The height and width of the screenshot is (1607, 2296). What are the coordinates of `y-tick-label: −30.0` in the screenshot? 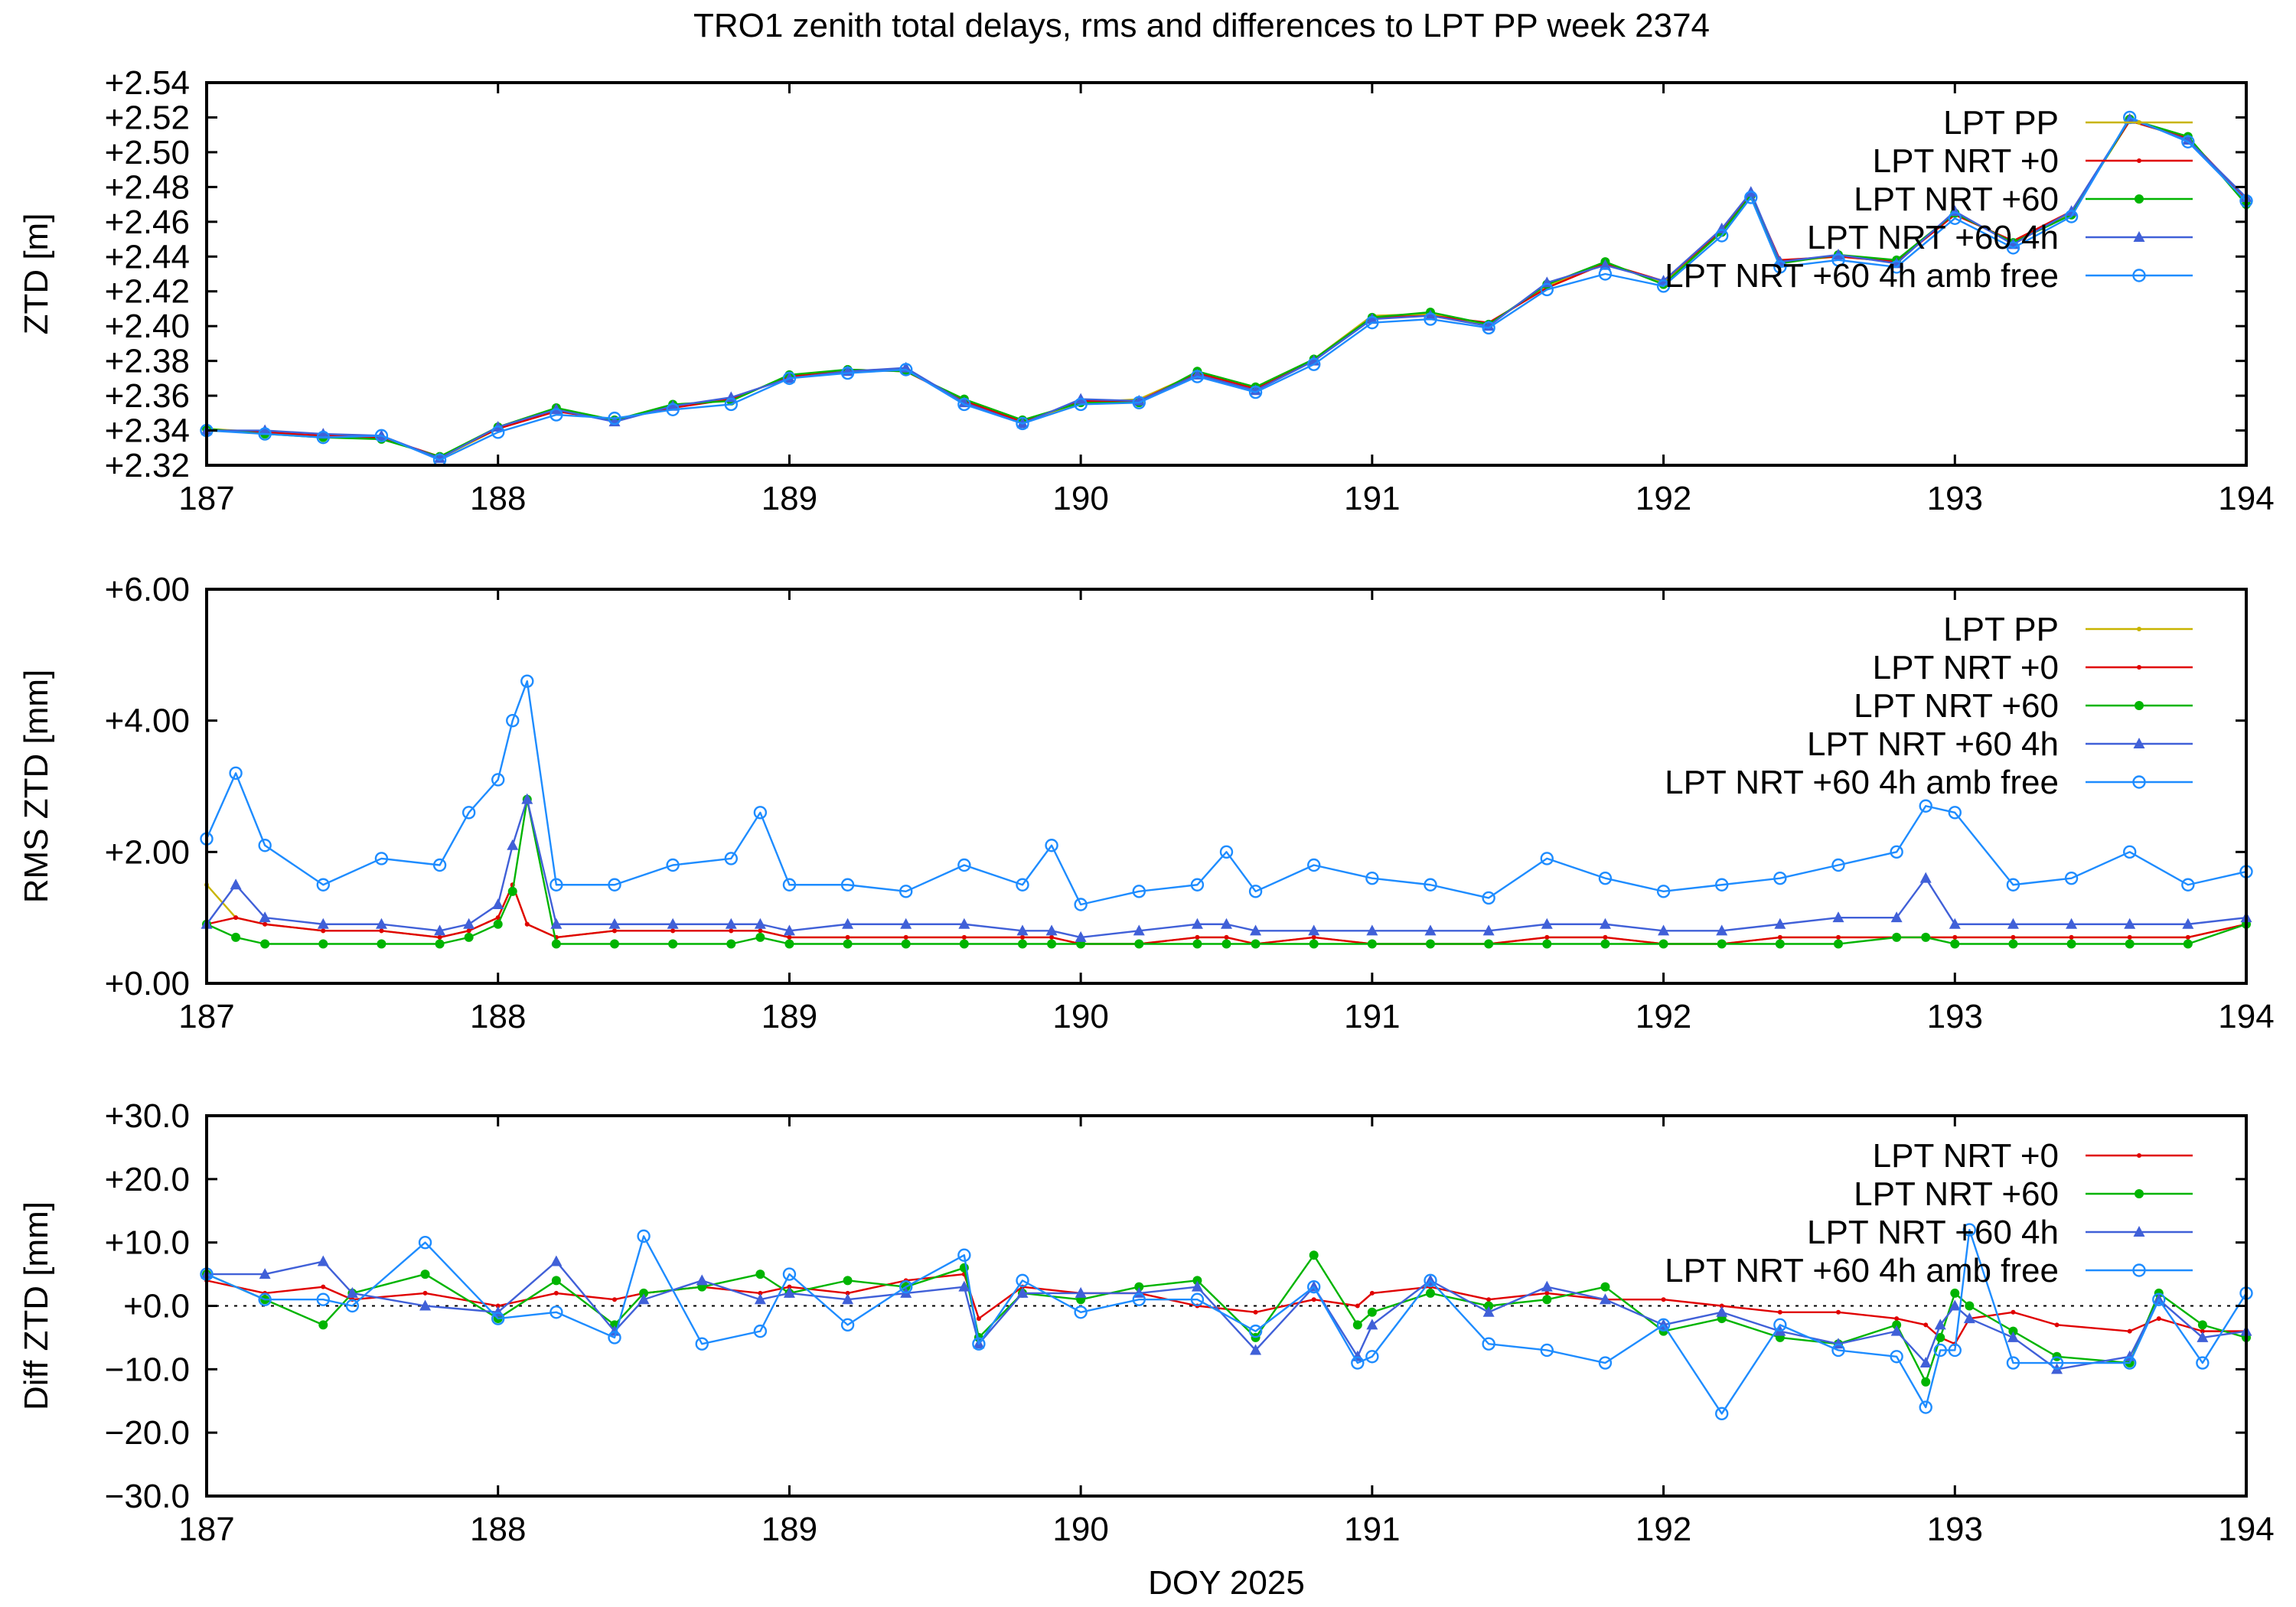 It's located at (147, 1496).